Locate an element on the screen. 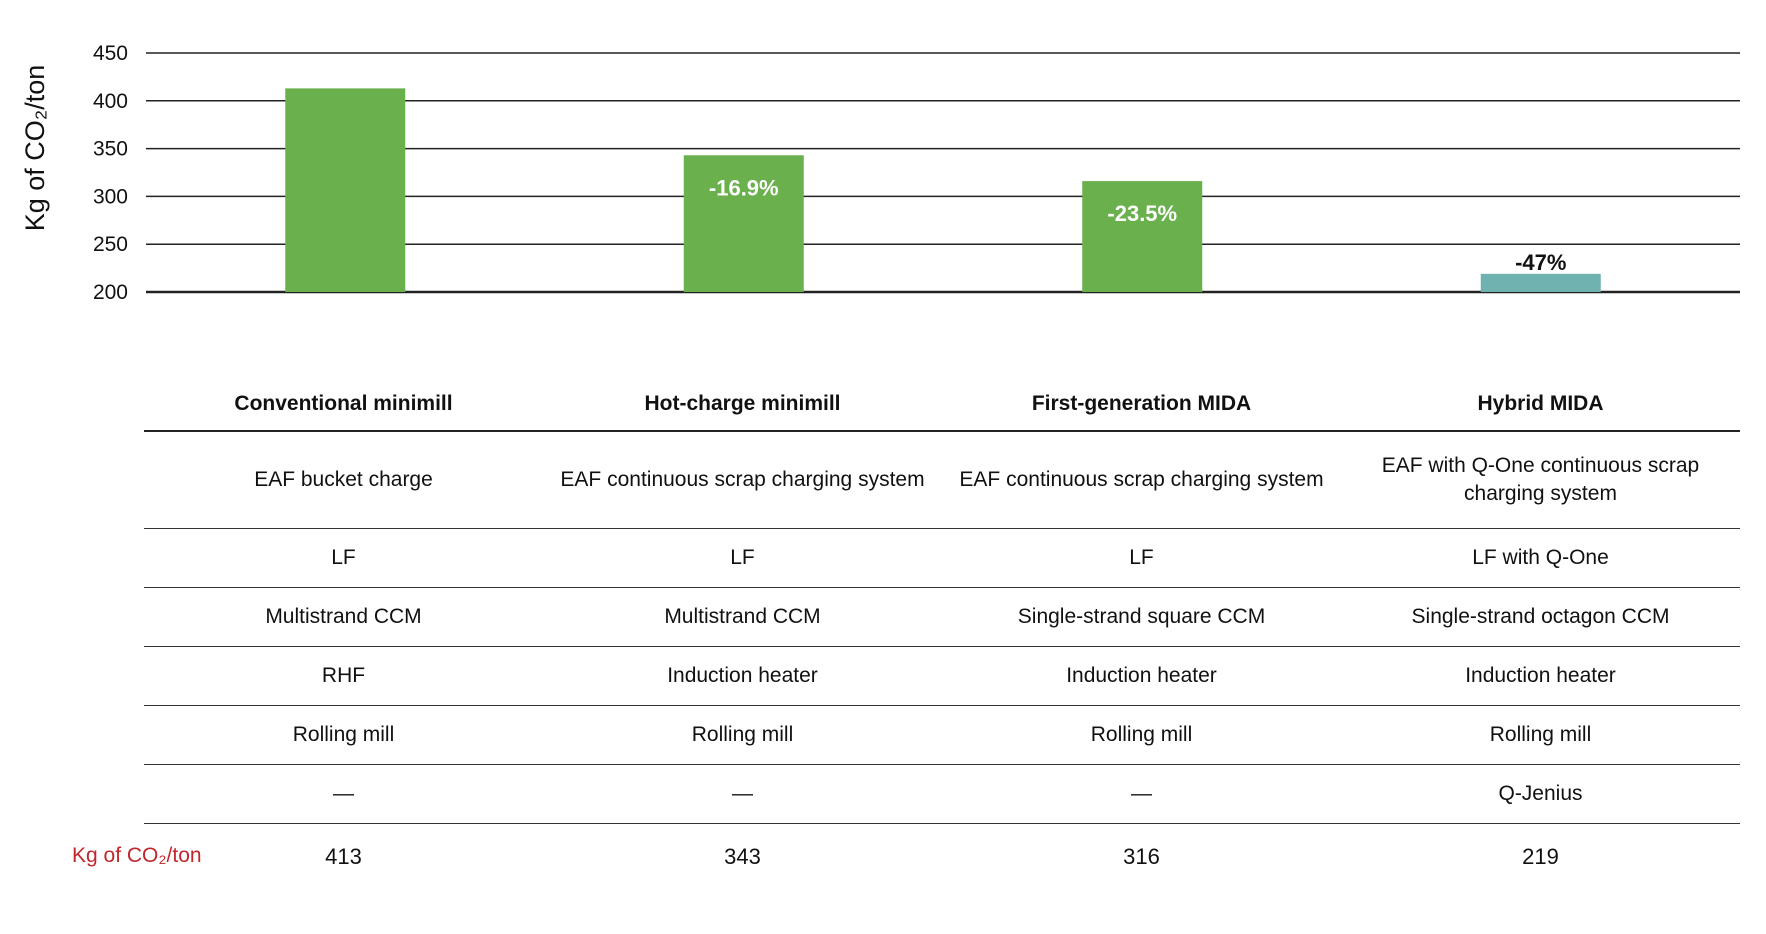 The width and height of the screenshot is (1766, 934). column-header: First-generation MIDA is located at coordinates (1141, 405).